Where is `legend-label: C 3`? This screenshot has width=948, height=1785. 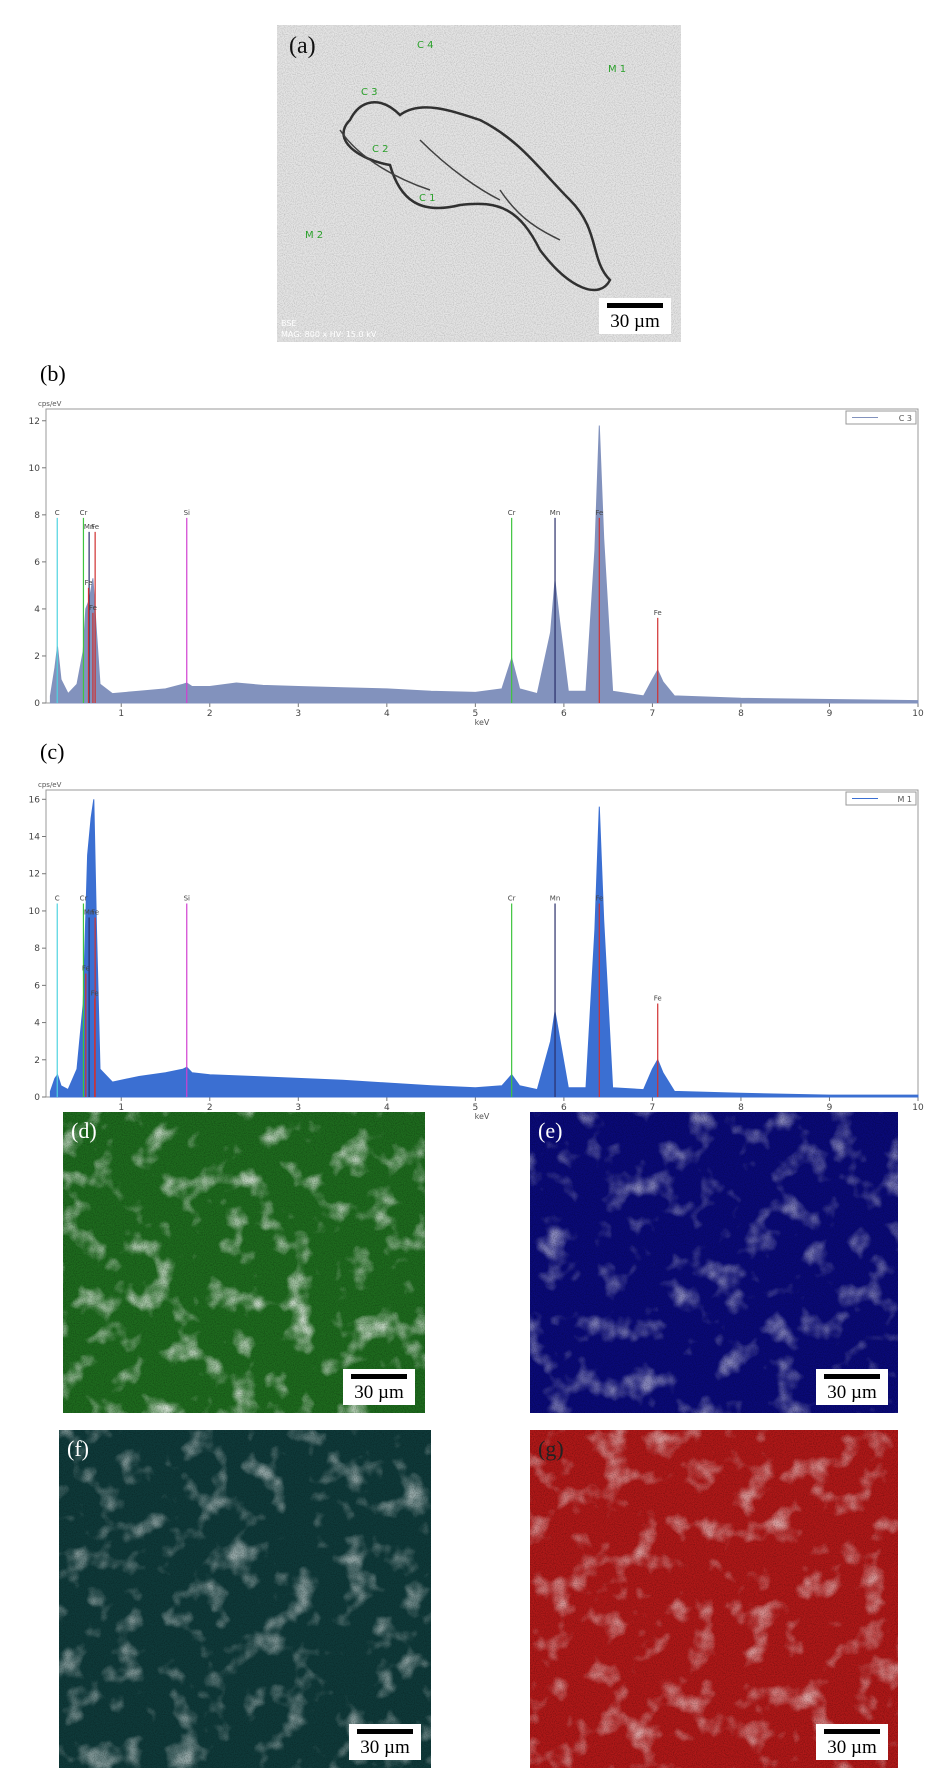
legend-label: C 3 is located at coordinates (905, 418).